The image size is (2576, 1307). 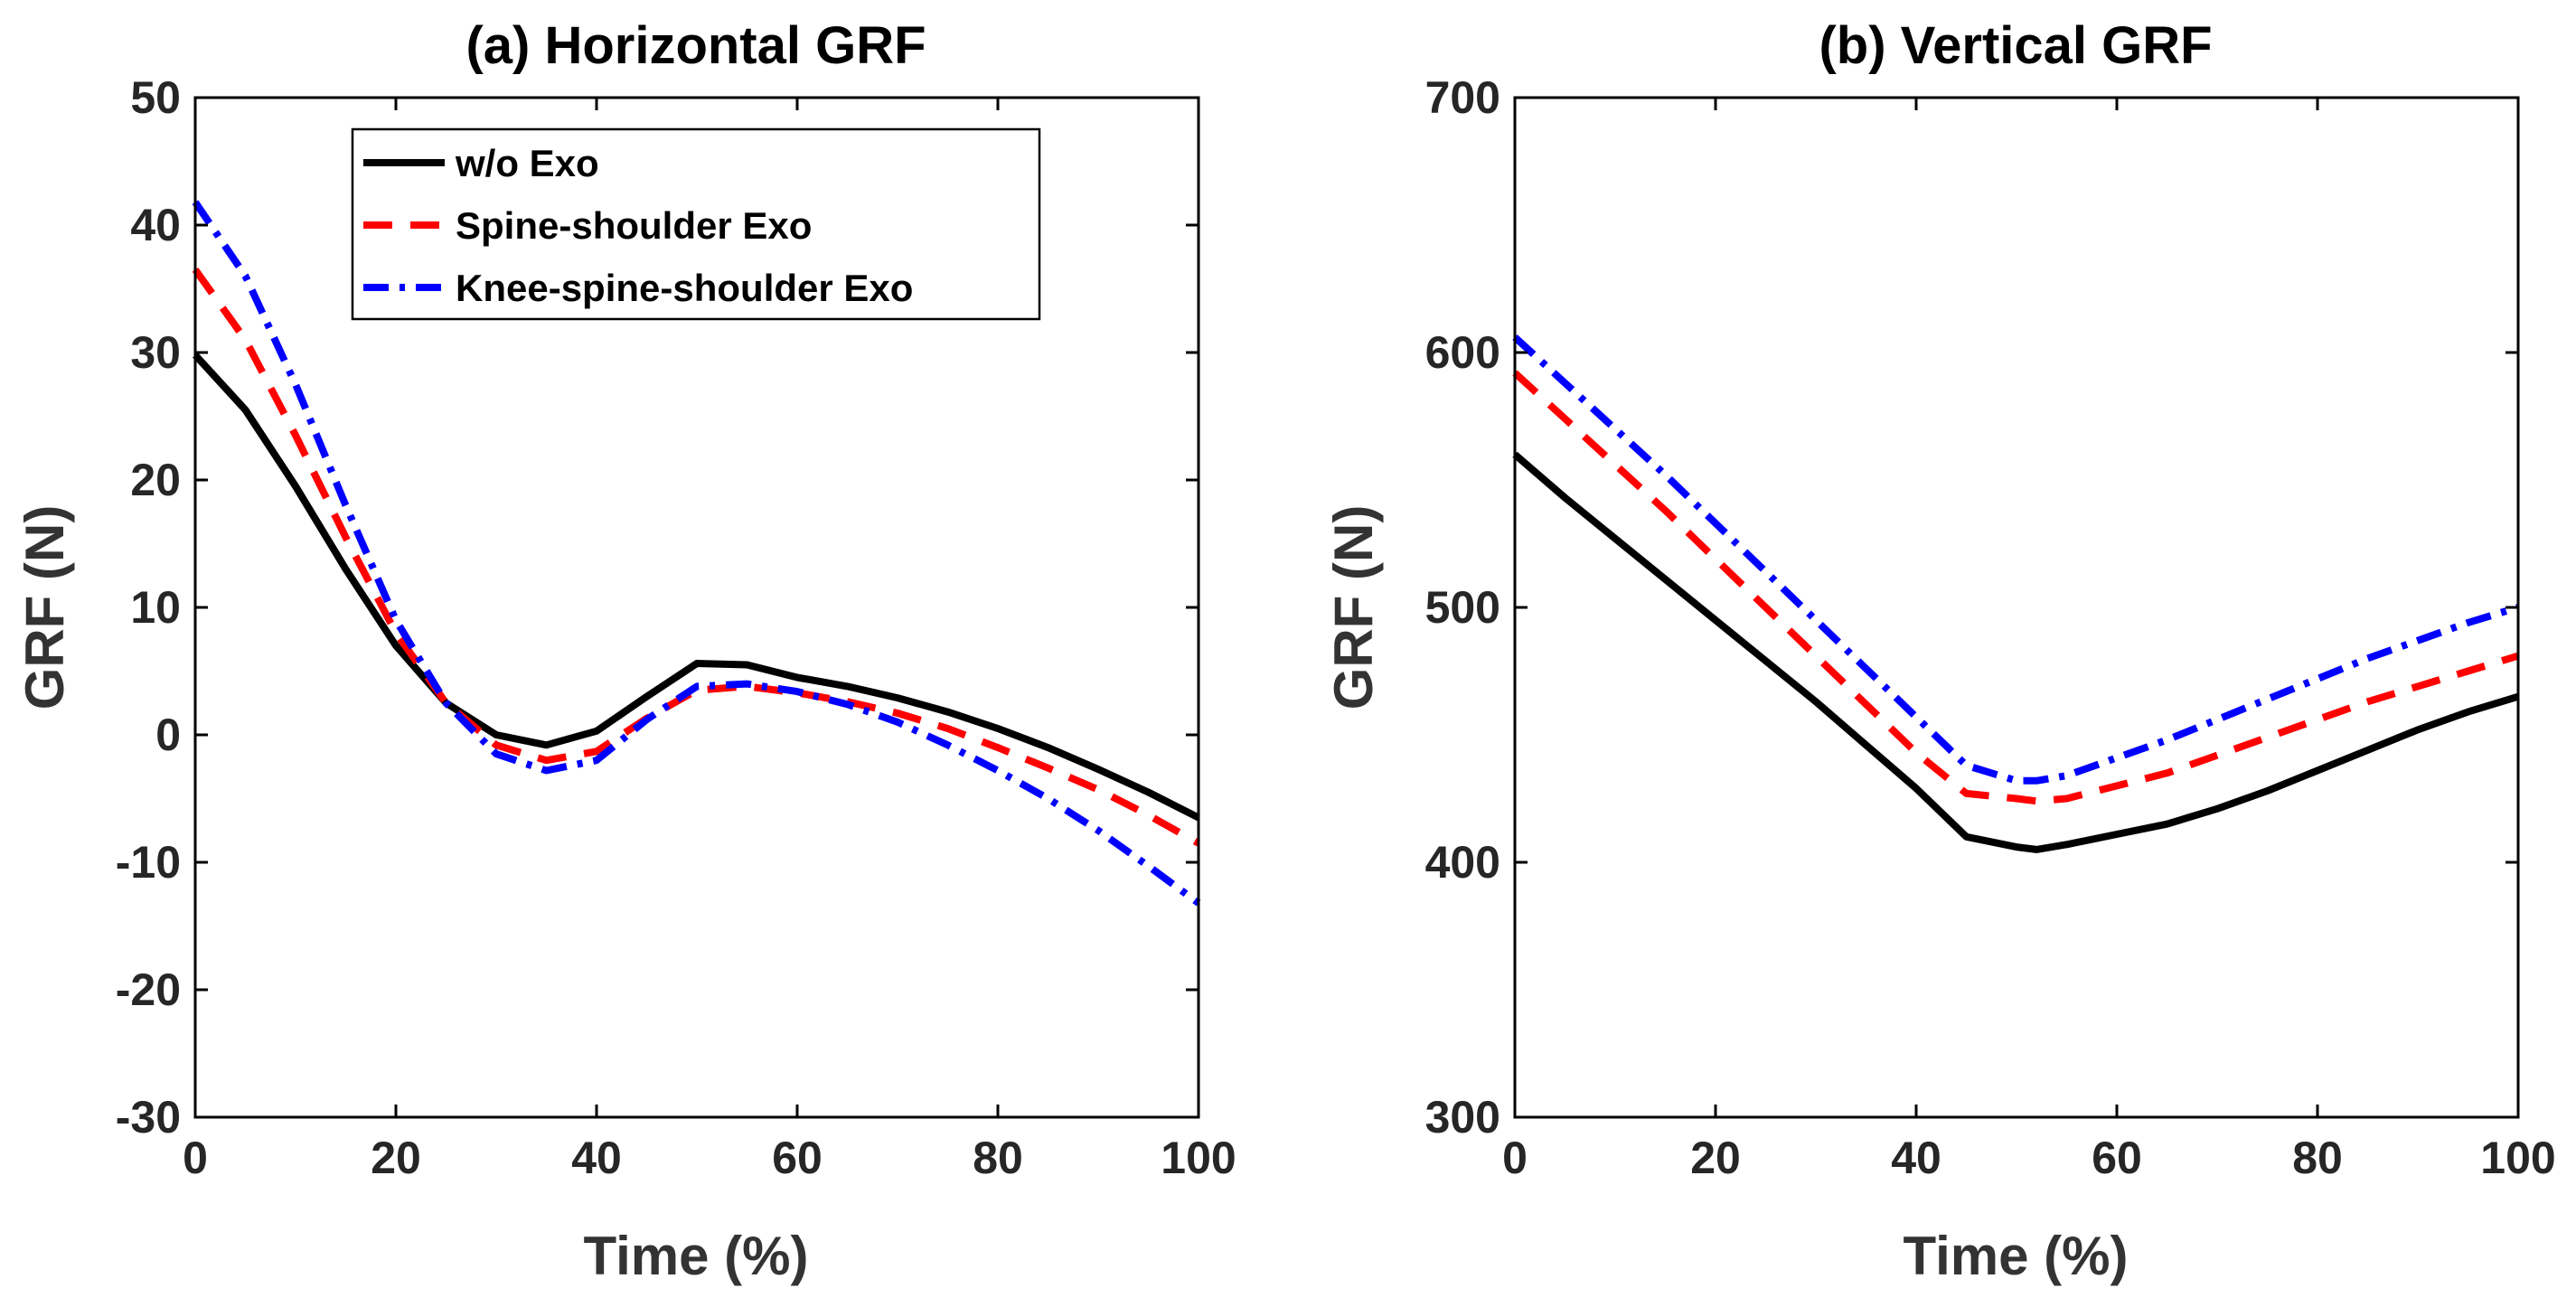 I want to click on y-tick-label: -10, so click(x=148, y=862).